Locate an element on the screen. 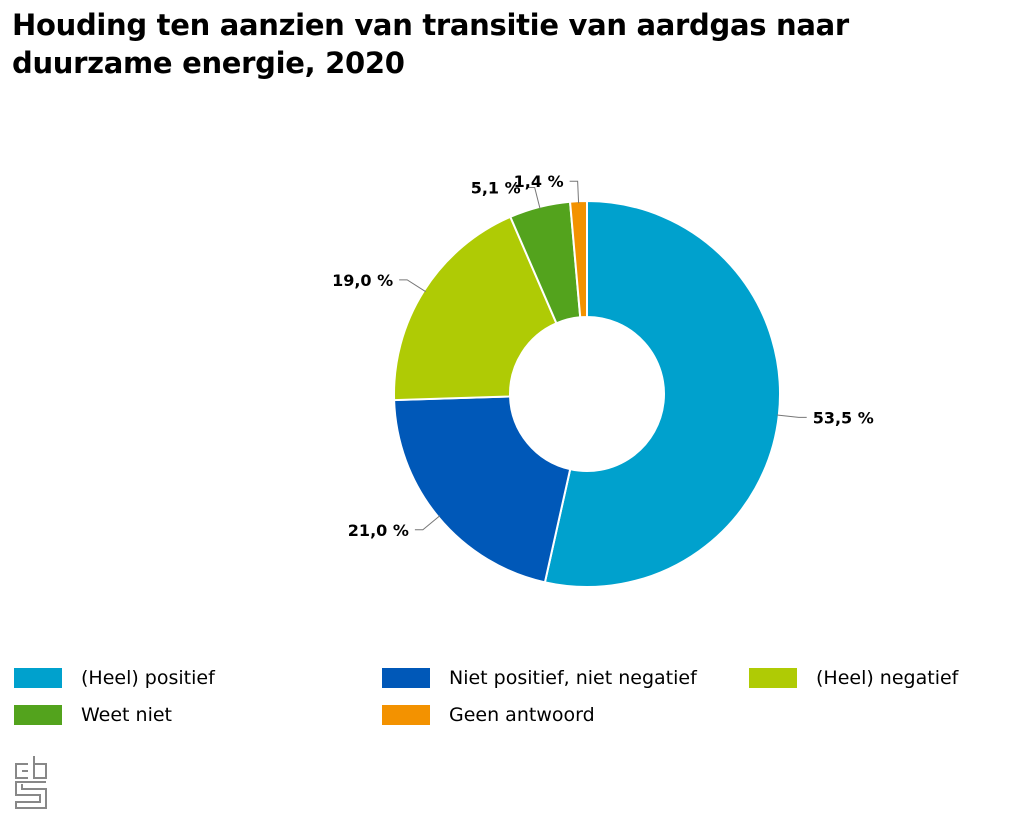 The width and height of the screenshot is (1009, 816). legend-label: Weet niet is located at coordinates (127, 715).